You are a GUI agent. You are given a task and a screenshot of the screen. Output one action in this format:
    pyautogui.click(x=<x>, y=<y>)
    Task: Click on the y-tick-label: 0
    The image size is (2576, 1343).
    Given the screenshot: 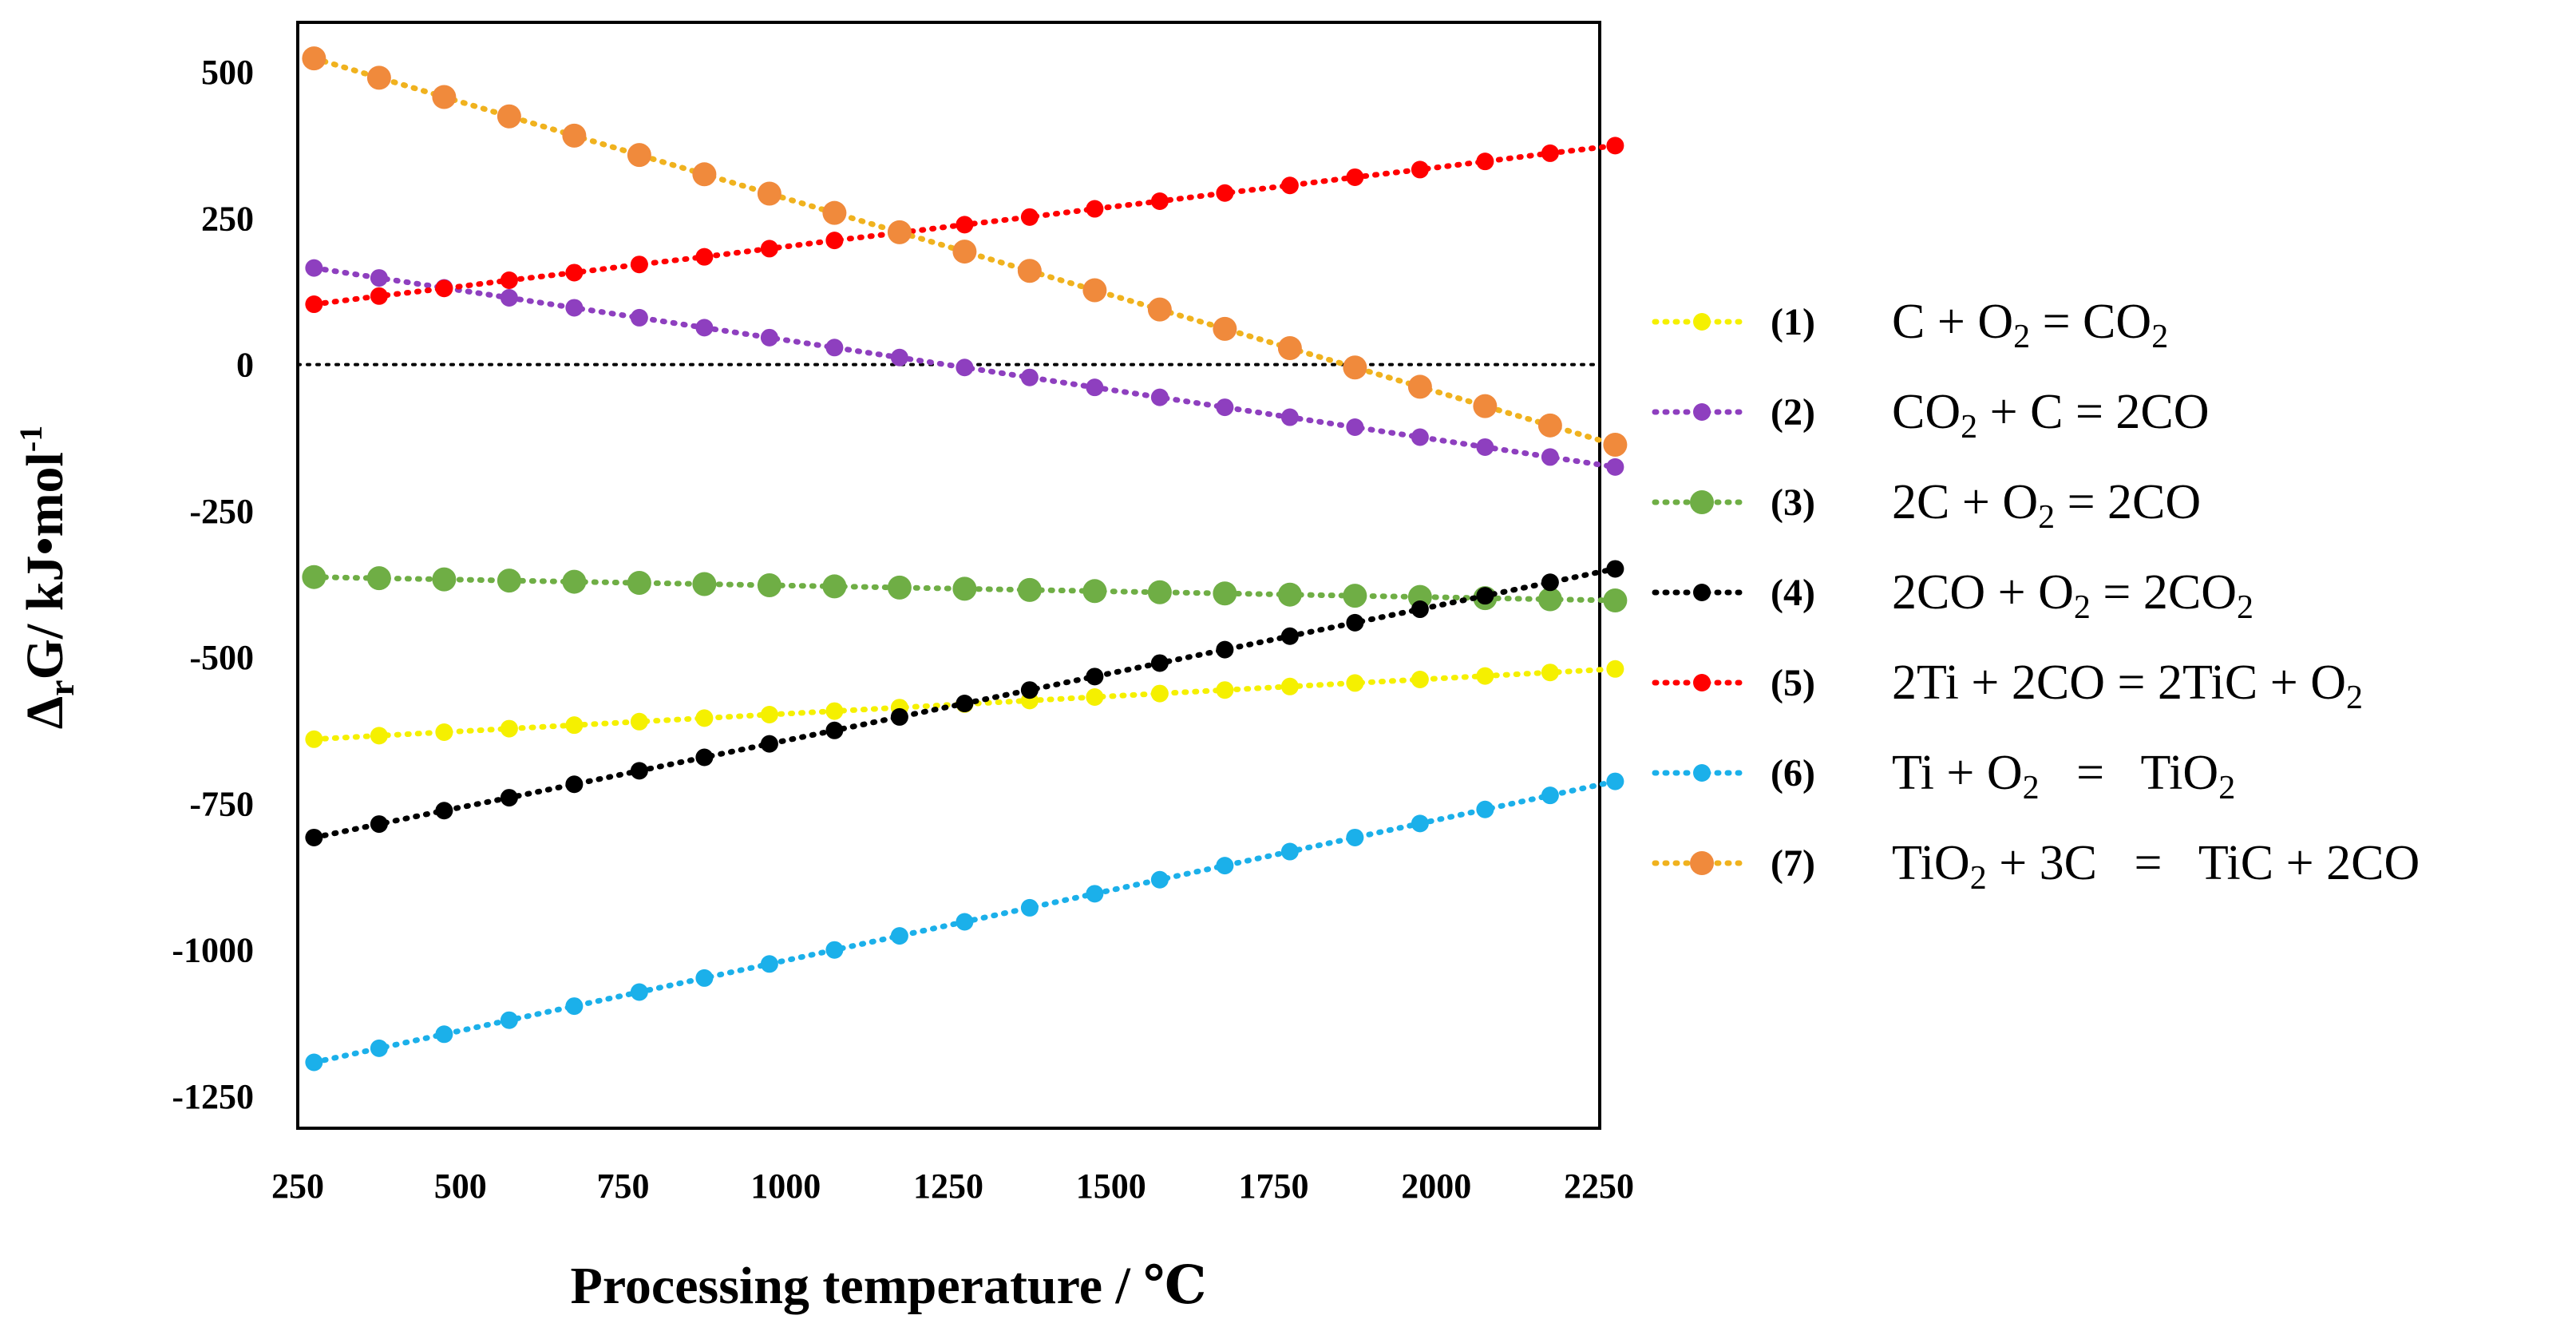 What is the action you would take?
    pyautogui.click(x=245, y=365)
    